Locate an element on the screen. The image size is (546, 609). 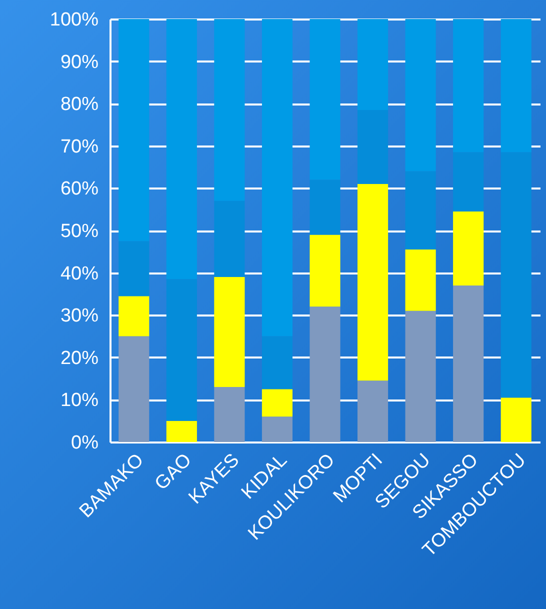
y-tick-label: 30% is located at coordinates (79, 316).